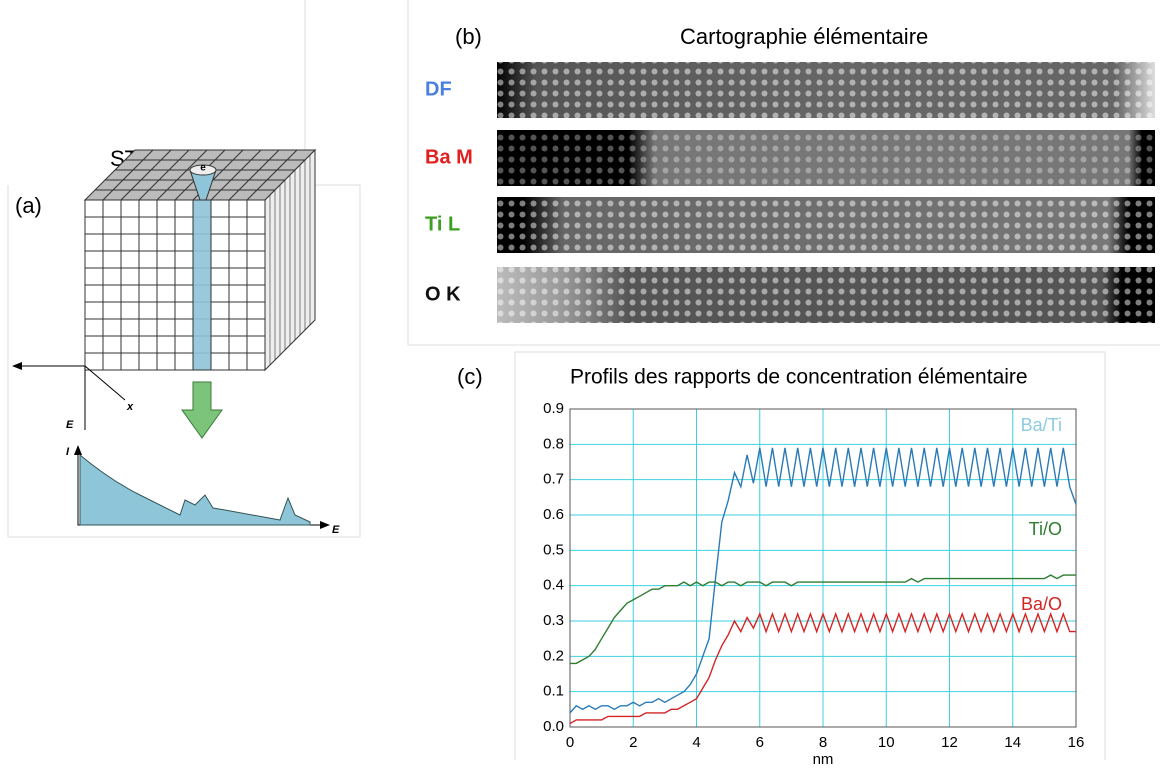  Describe the element at coordinates (886, 742) in the screenshot. I see `x-tick-label: 10` at that location.